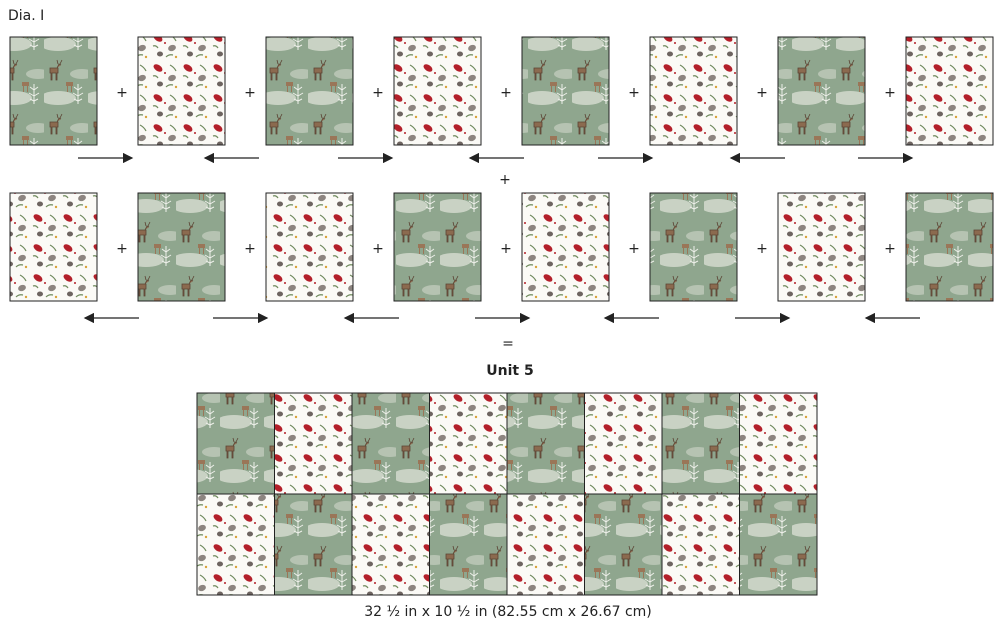  I want to click on unit-dimensions: 32 ½ in x 10 ½ in (82.55 cm x 26.67 cm), so click(508, 612).